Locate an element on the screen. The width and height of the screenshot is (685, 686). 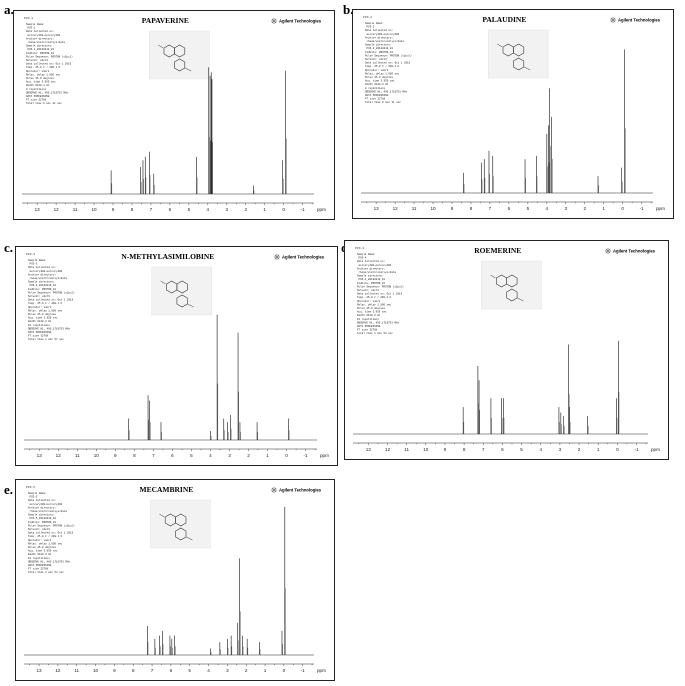
sample-header: PCO-2 is located at coordinates (367, 17).